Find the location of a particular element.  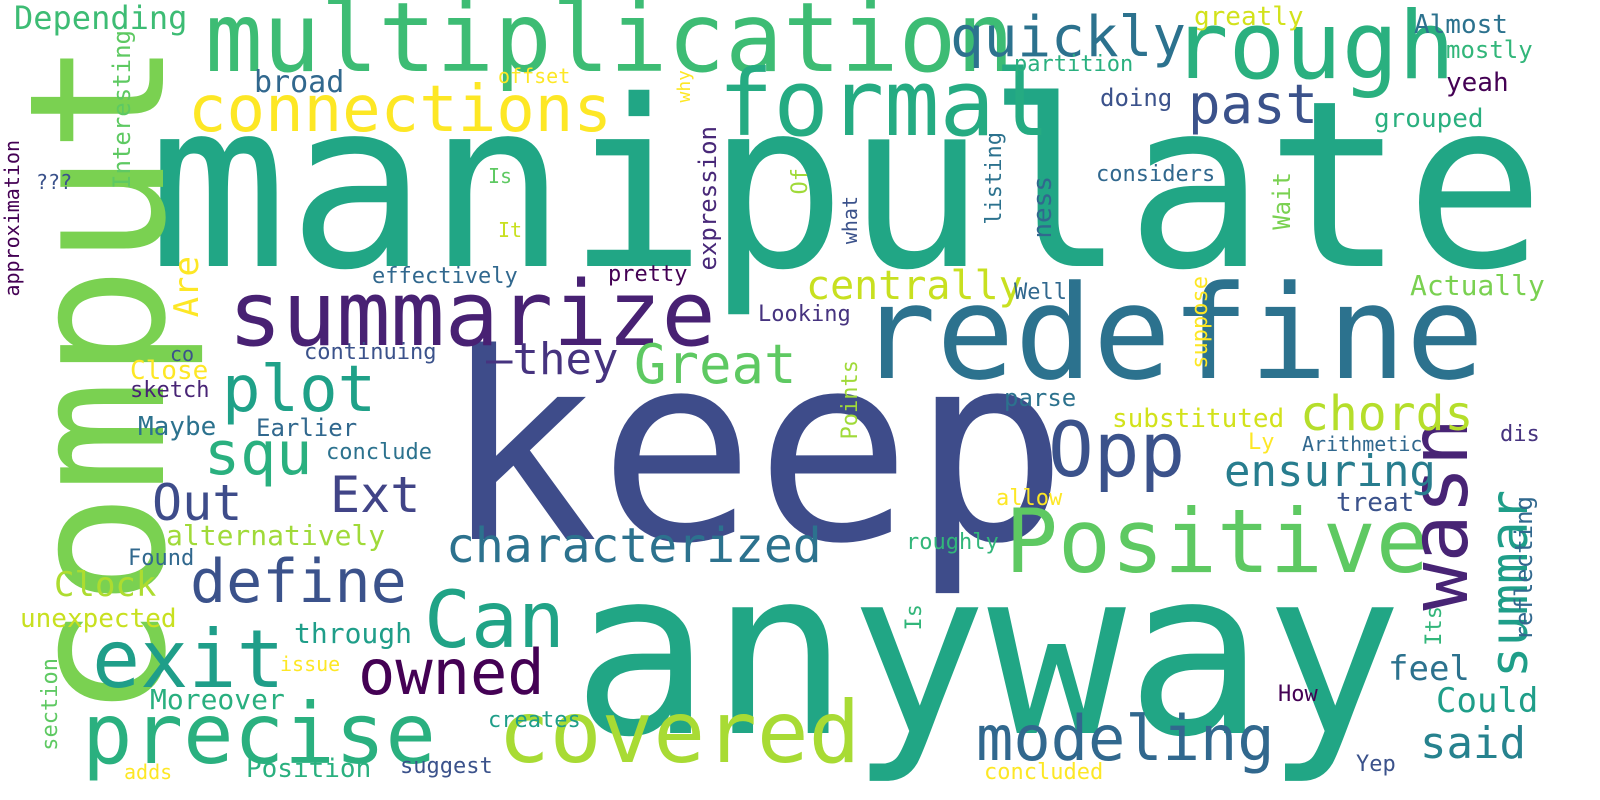

word-50: what is located at coordinates (850, 220).